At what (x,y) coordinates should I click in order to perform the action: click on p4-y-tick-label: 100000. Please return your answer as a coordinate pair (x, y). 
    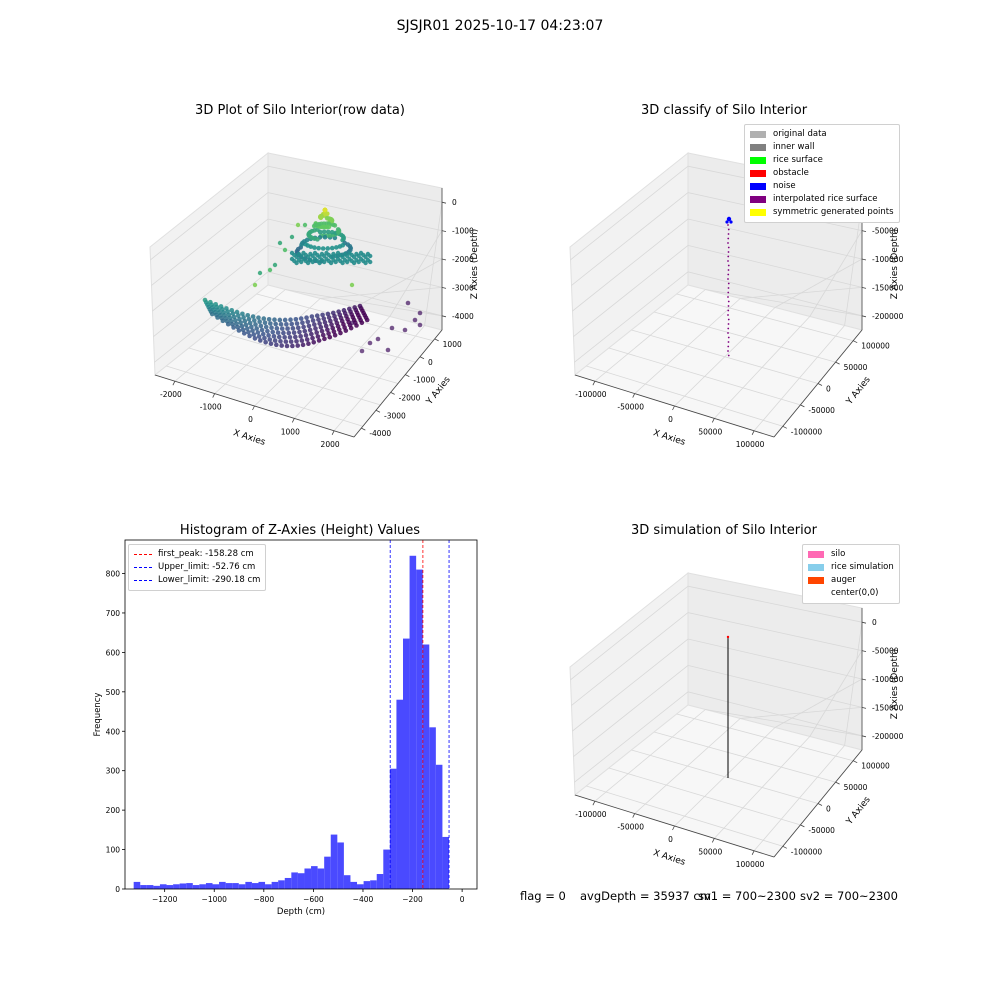
    Looking at the image, I should click on (875, 766).